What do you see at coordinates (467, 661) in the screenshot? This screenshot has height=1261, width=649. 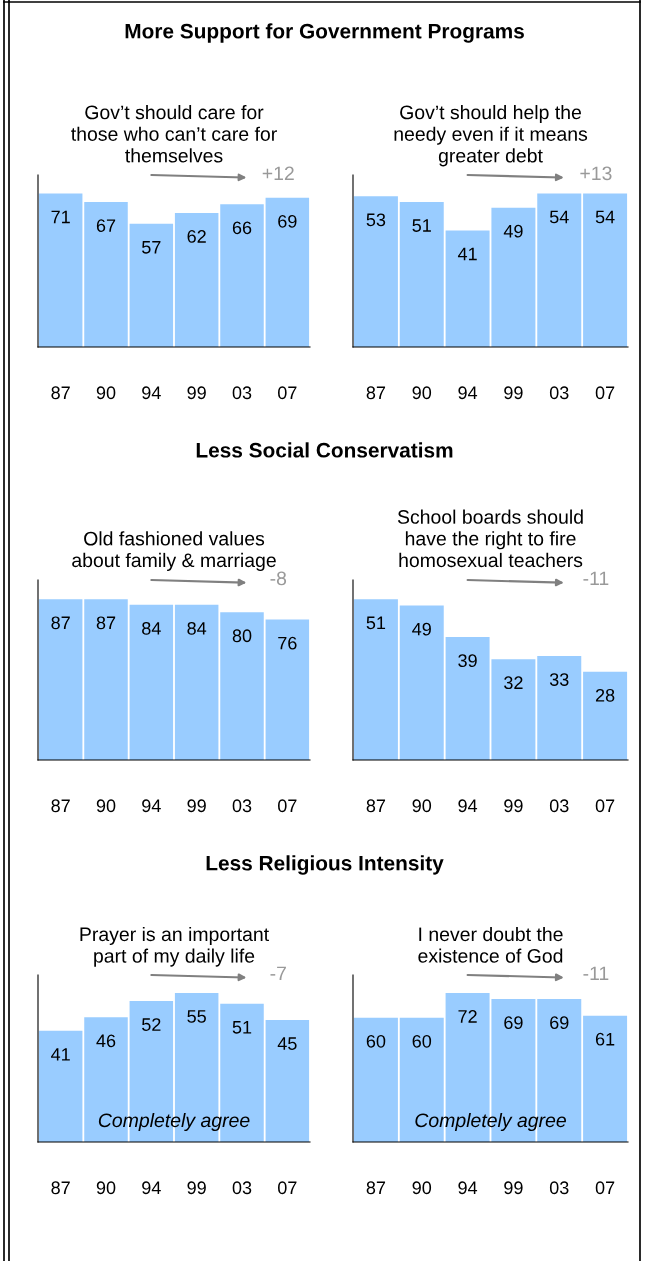 I see `data-label: 39` at bounding box center [467, 661].